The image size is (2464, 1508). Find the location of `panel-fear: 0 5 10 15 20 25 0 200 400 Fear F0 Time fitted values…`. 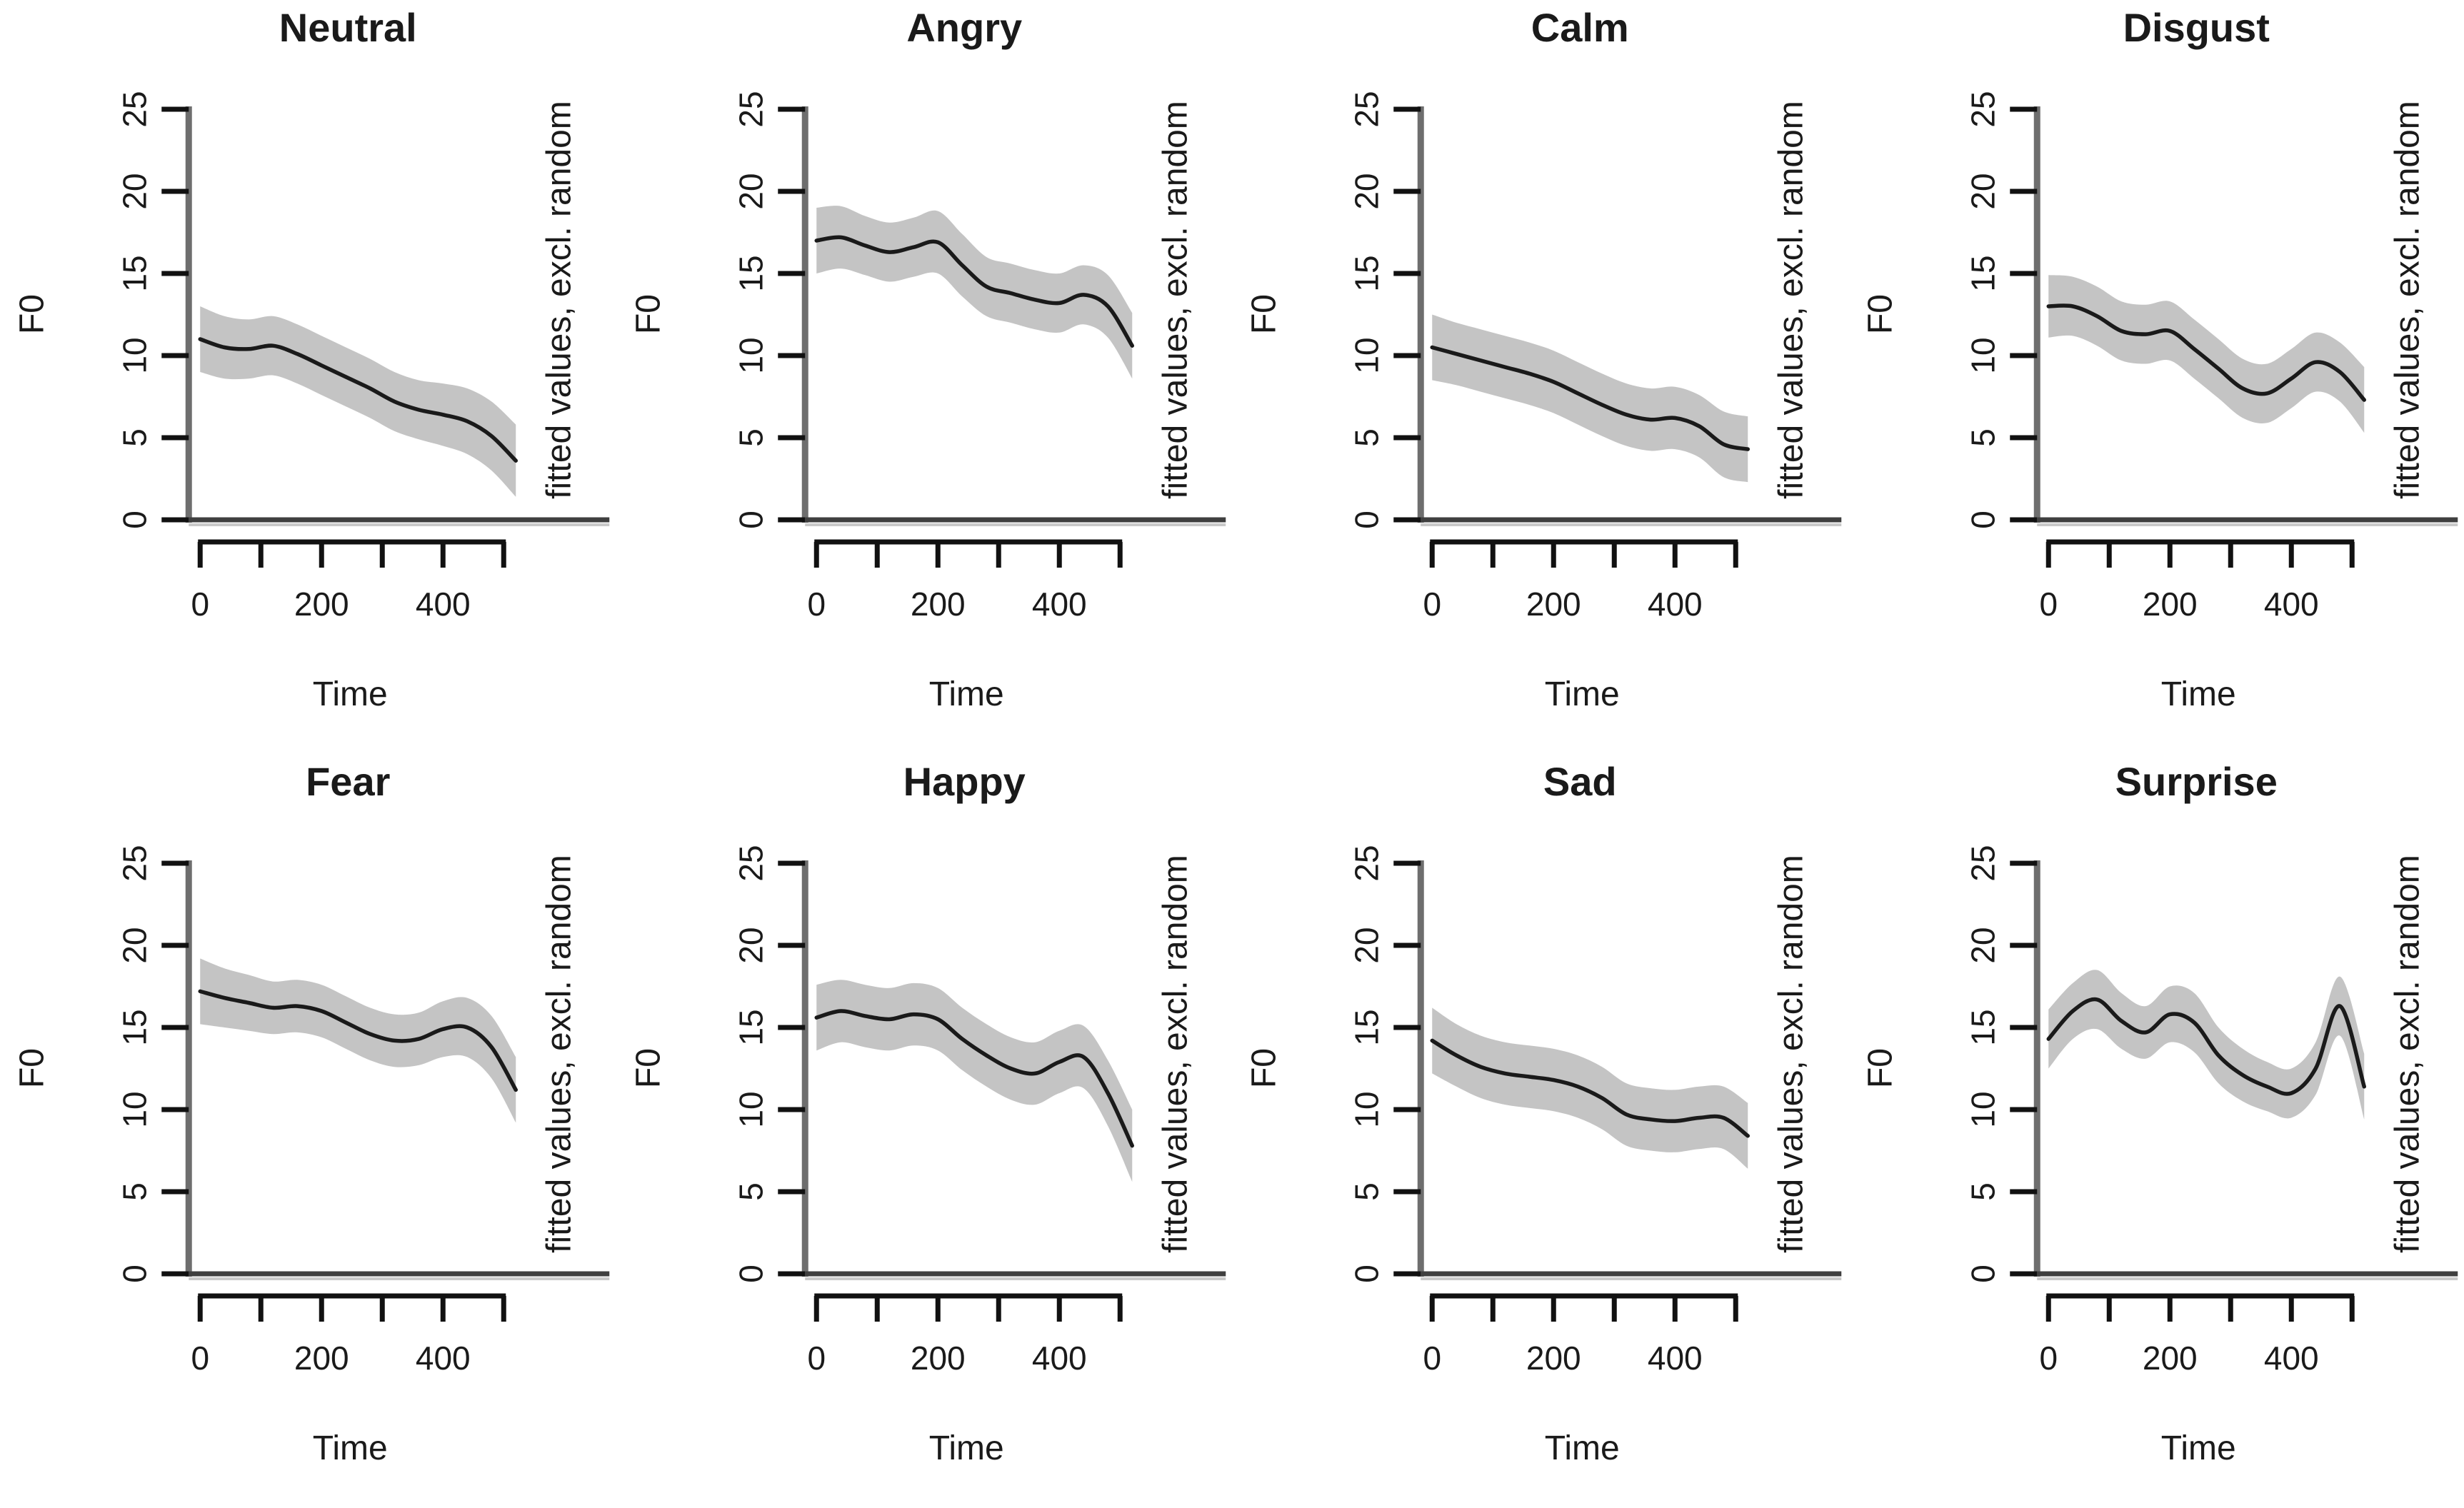

panel-fear: 0 5 10 15 20 25 0 200 400 Fear F0 Time fitted values… is located at coordinates (308, 1131).